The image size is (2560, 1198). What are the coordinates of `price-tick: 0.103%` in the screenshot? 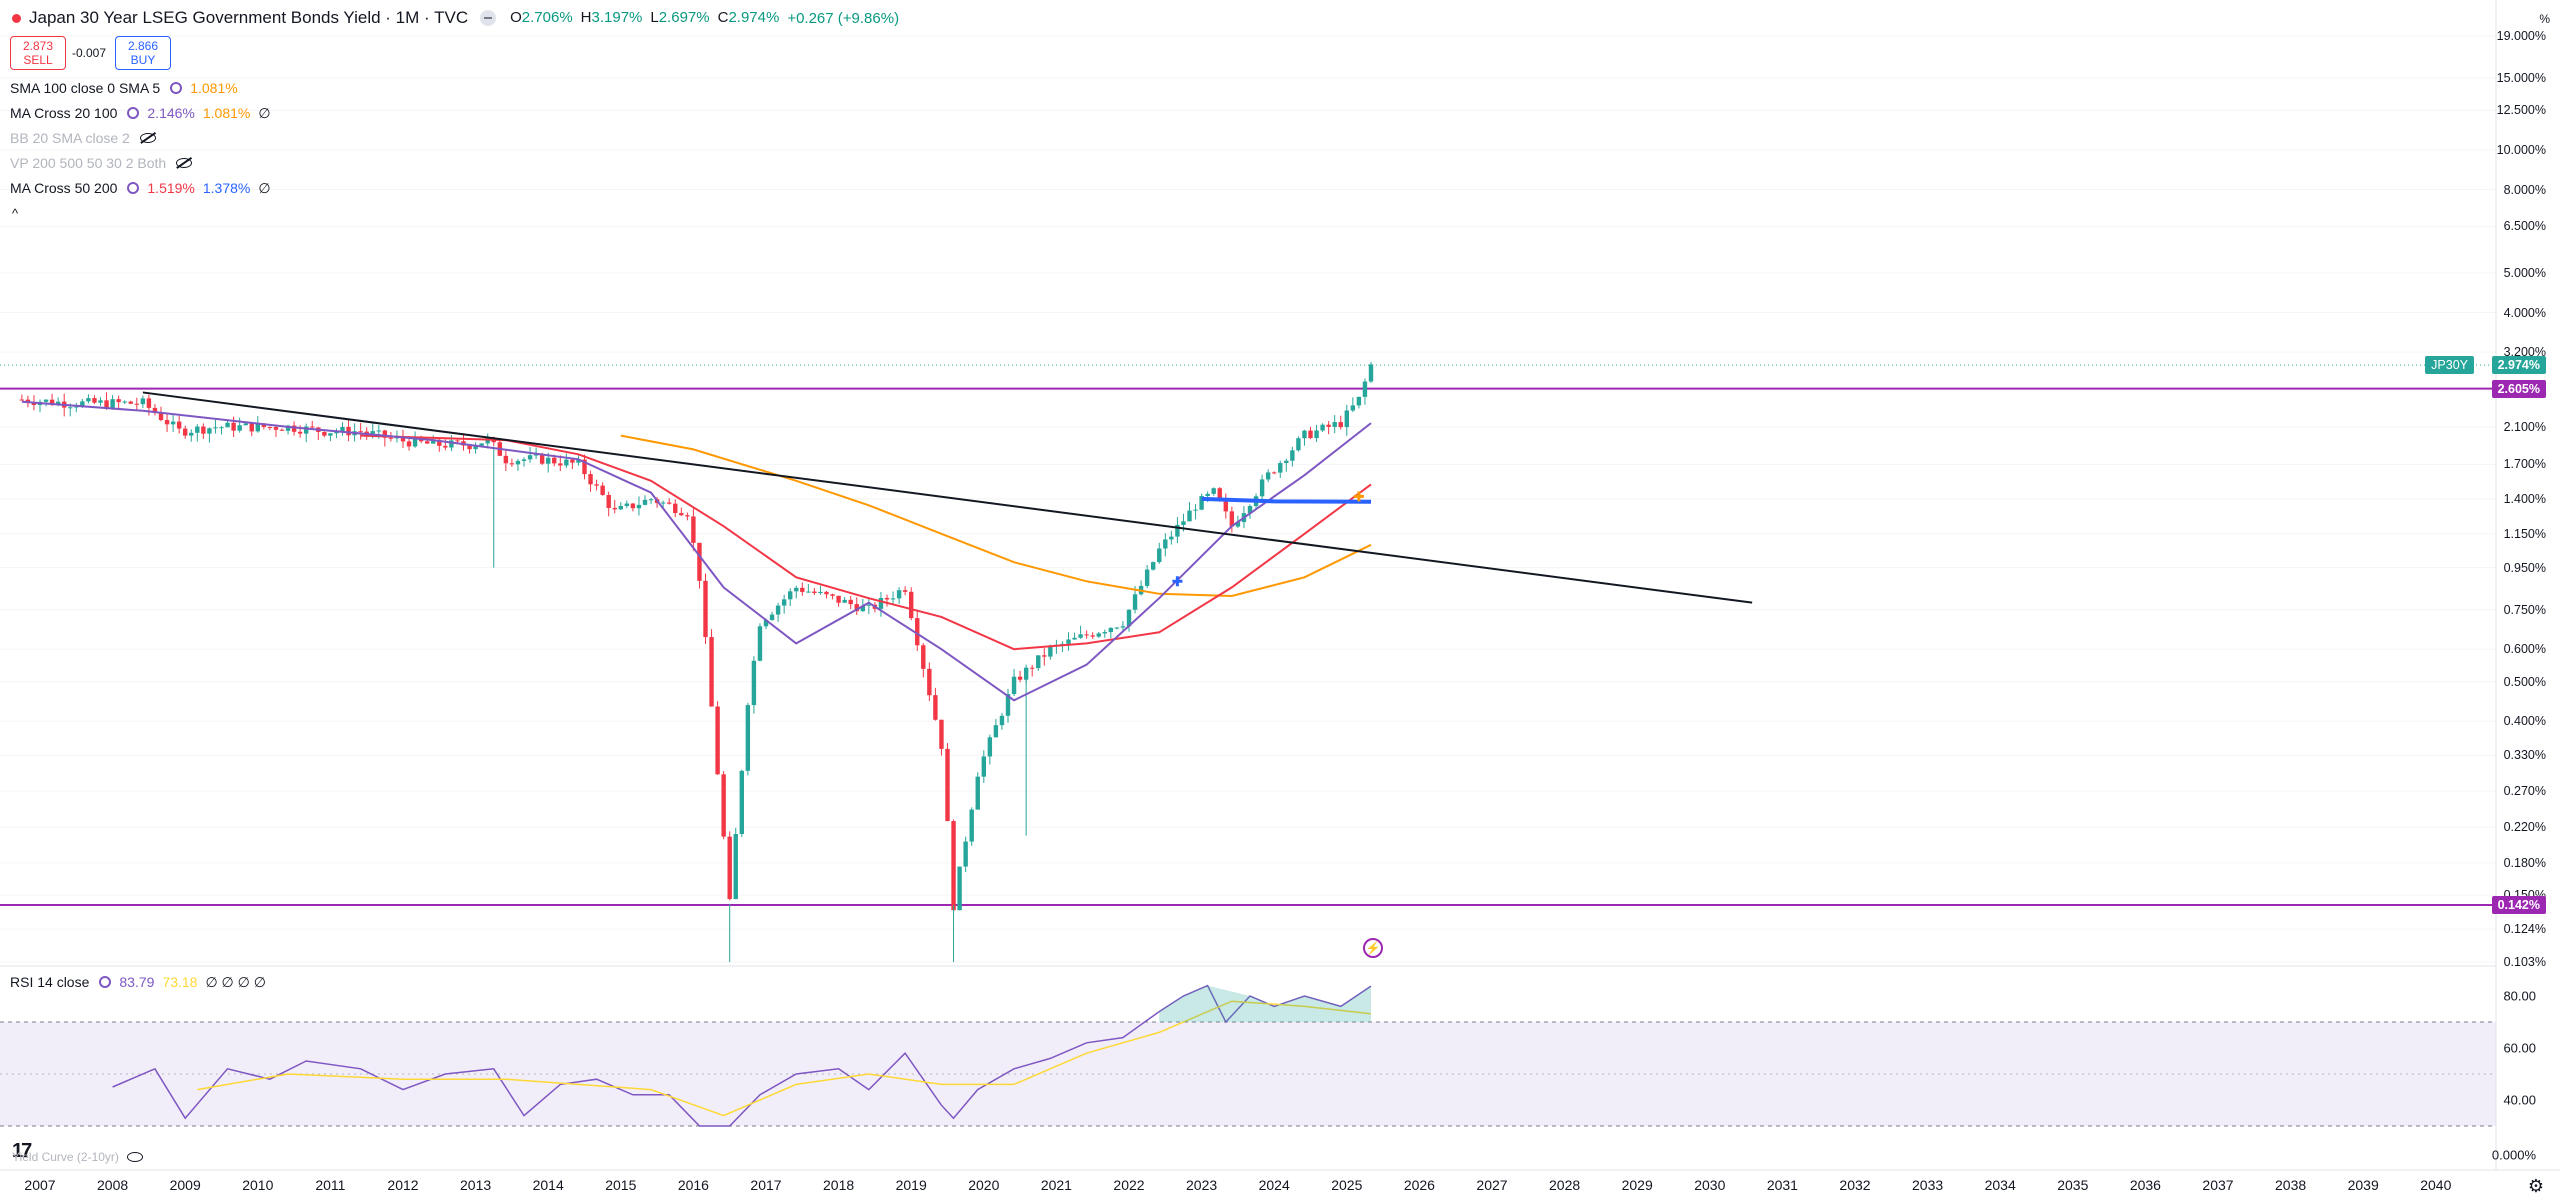 It's located at (2524, 962).